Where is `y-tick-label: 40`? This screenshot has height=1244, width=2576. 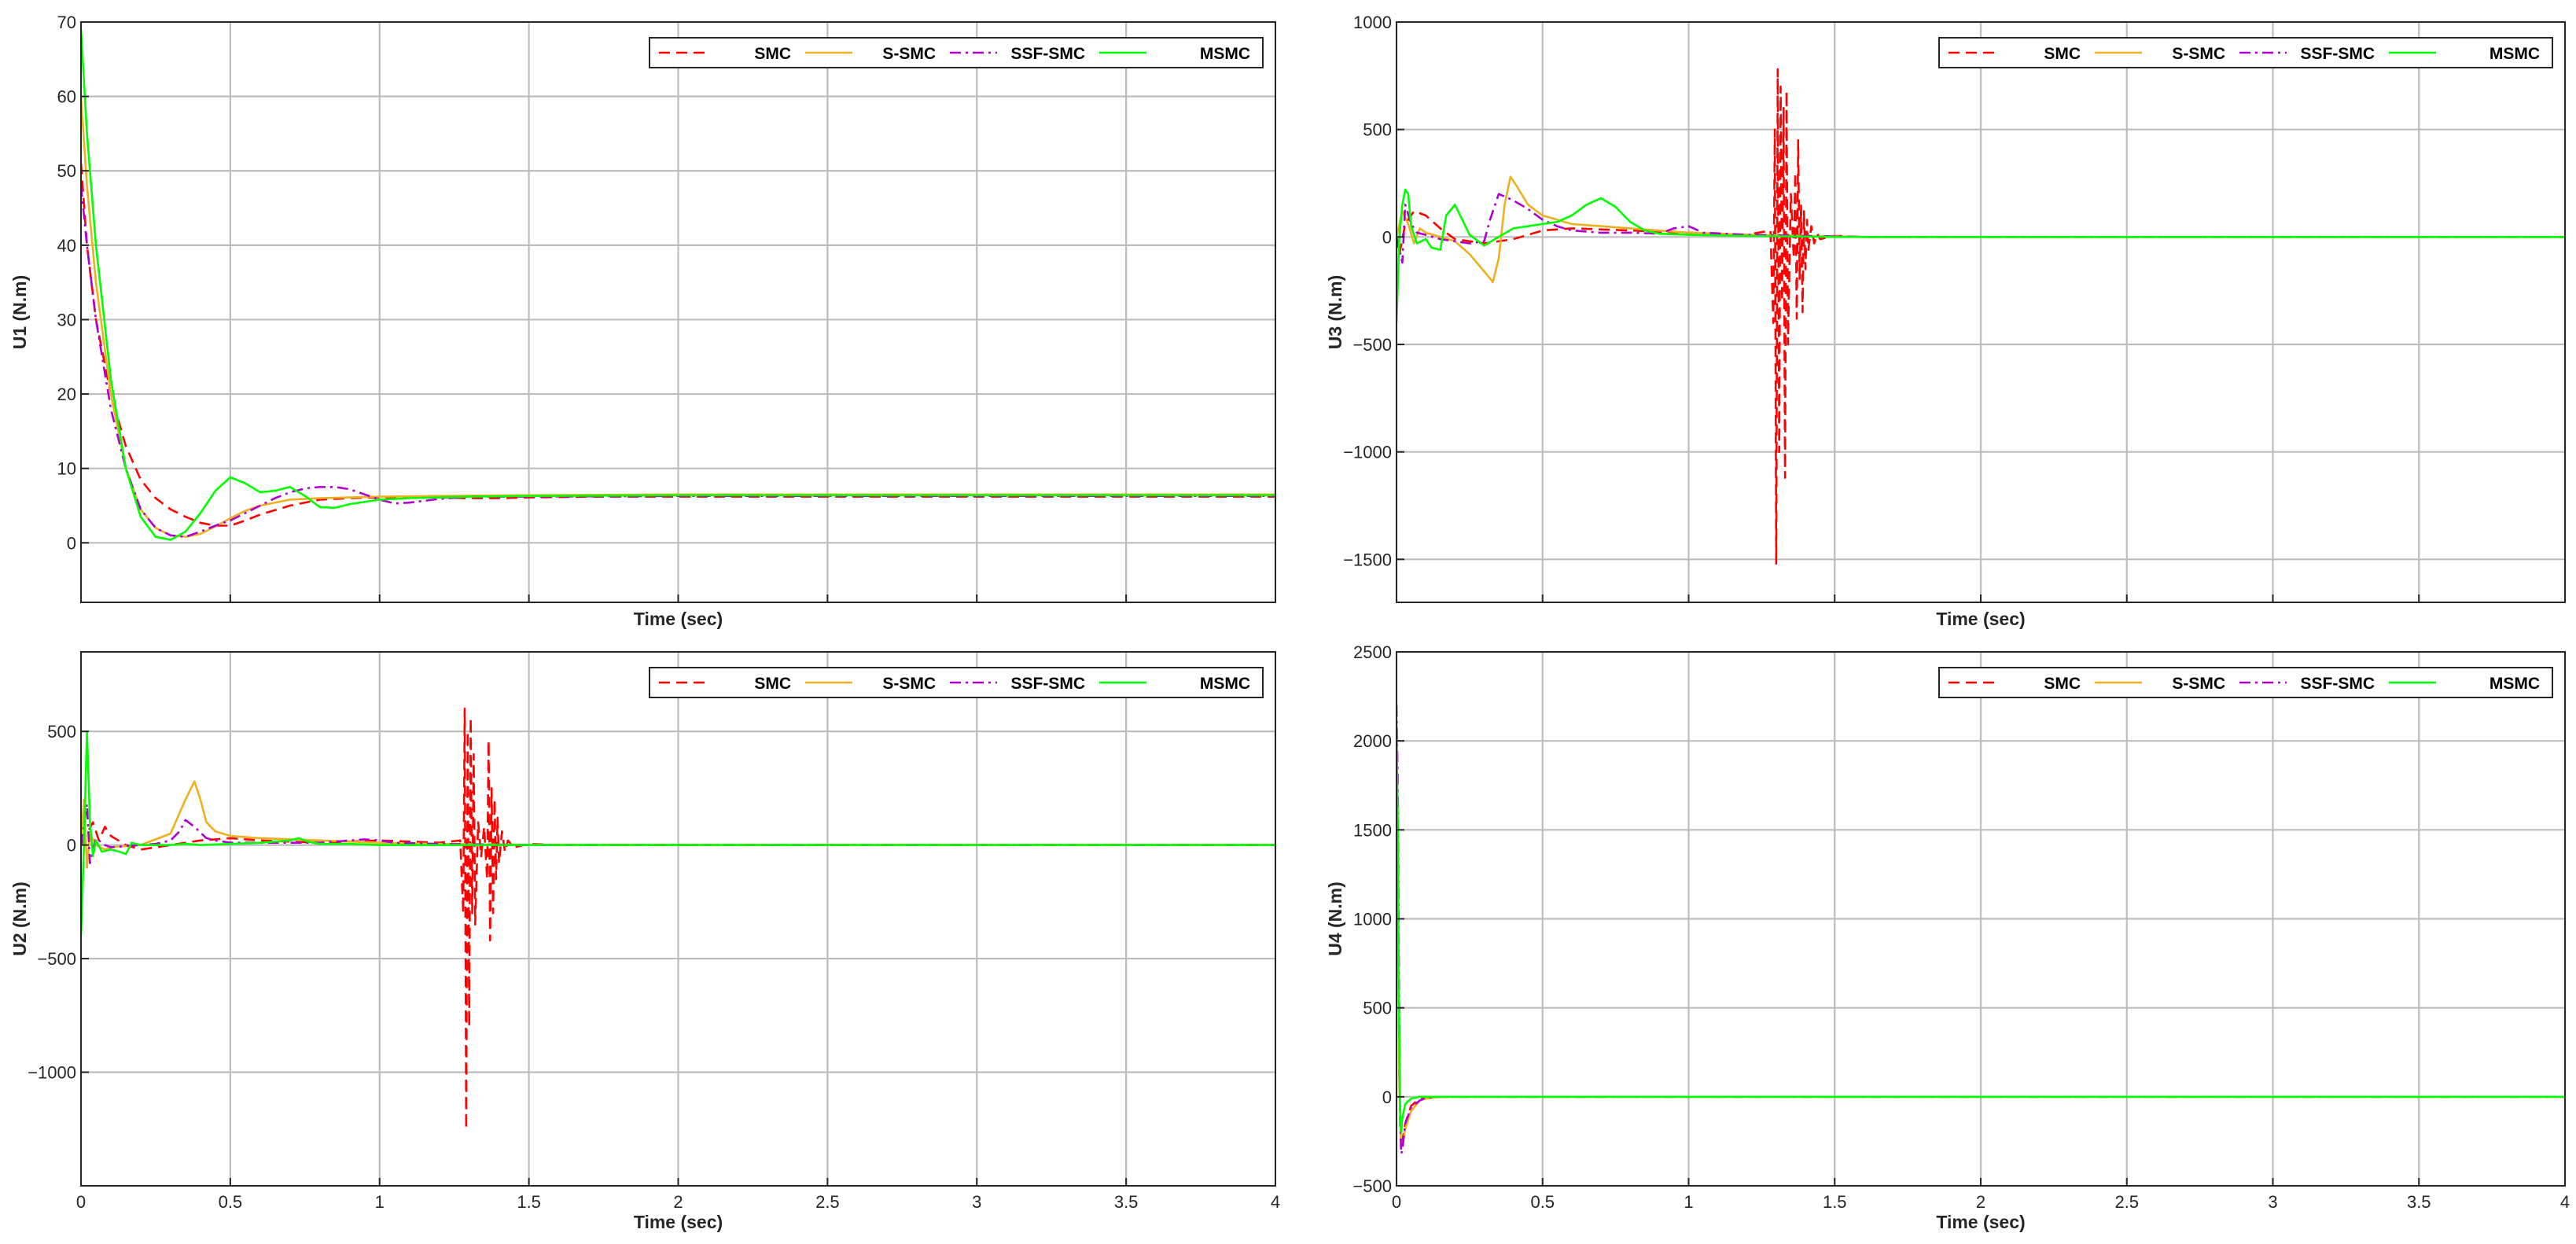 y-tick-label: 40 is located at coordinates (66, 246).